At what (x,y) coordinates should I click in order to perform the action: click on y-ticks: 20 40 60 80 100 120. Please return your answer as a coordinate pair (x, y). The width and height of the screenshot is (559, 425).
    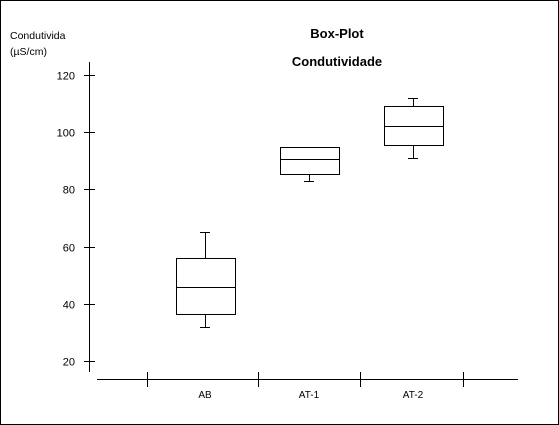
    Looking at the image, I should click on (76, 220).